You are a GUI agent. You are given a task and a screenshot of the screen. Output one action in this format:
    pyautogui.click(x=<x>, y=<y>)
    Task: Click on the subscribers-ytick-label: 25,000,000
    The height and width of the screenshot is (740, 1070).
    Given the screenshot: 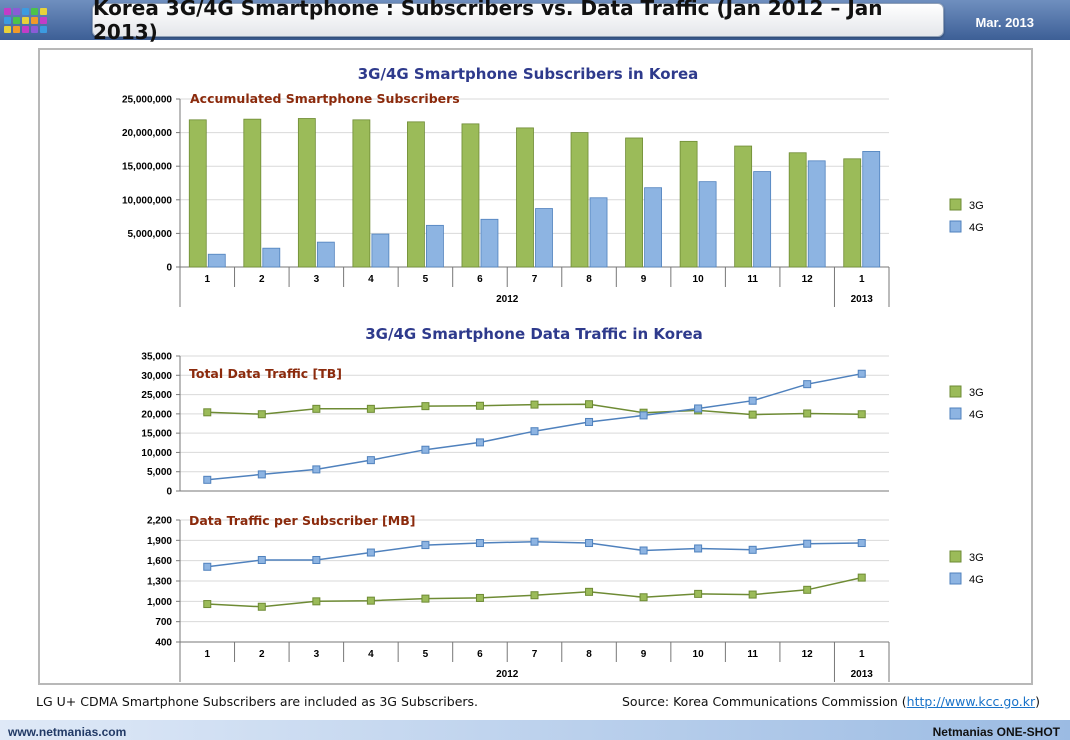 What is the action you would take?
    pyautogui.click(x=147, y=100)
    